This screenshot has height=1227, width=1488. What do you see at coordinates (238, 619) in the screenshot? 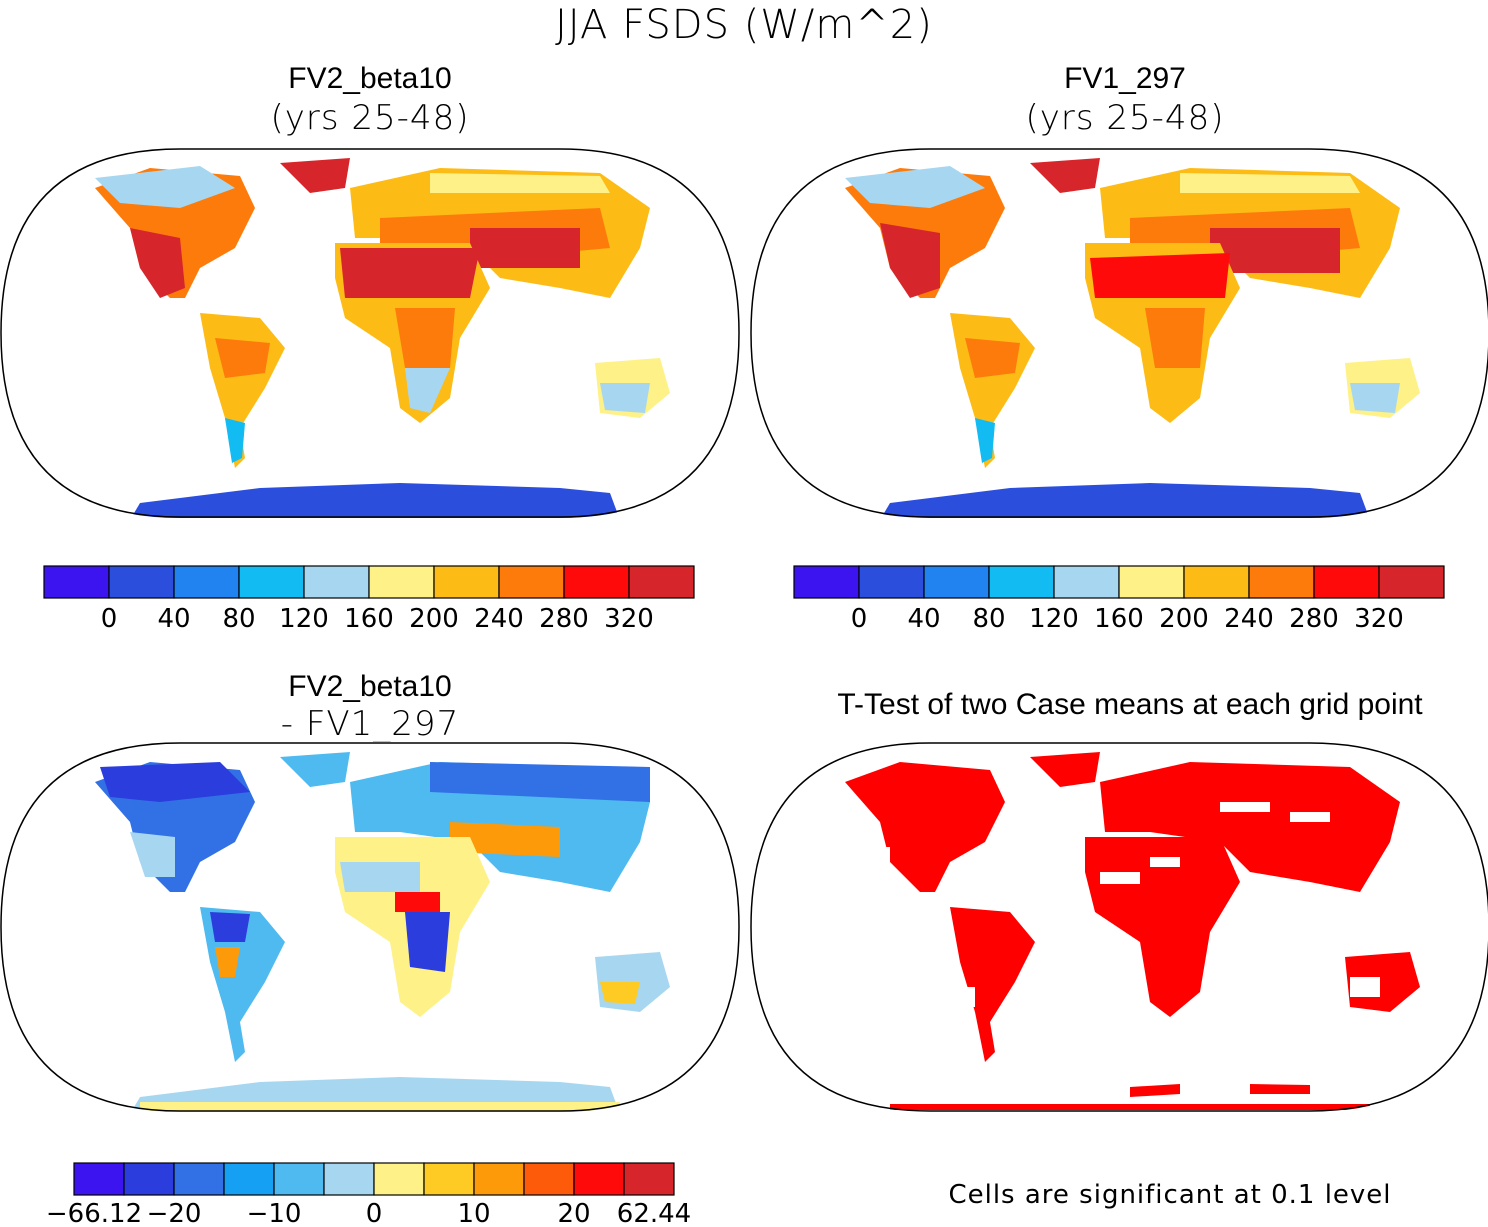
I see `cb-abs-left-label-2: 80` at bounding box center [238, 619].